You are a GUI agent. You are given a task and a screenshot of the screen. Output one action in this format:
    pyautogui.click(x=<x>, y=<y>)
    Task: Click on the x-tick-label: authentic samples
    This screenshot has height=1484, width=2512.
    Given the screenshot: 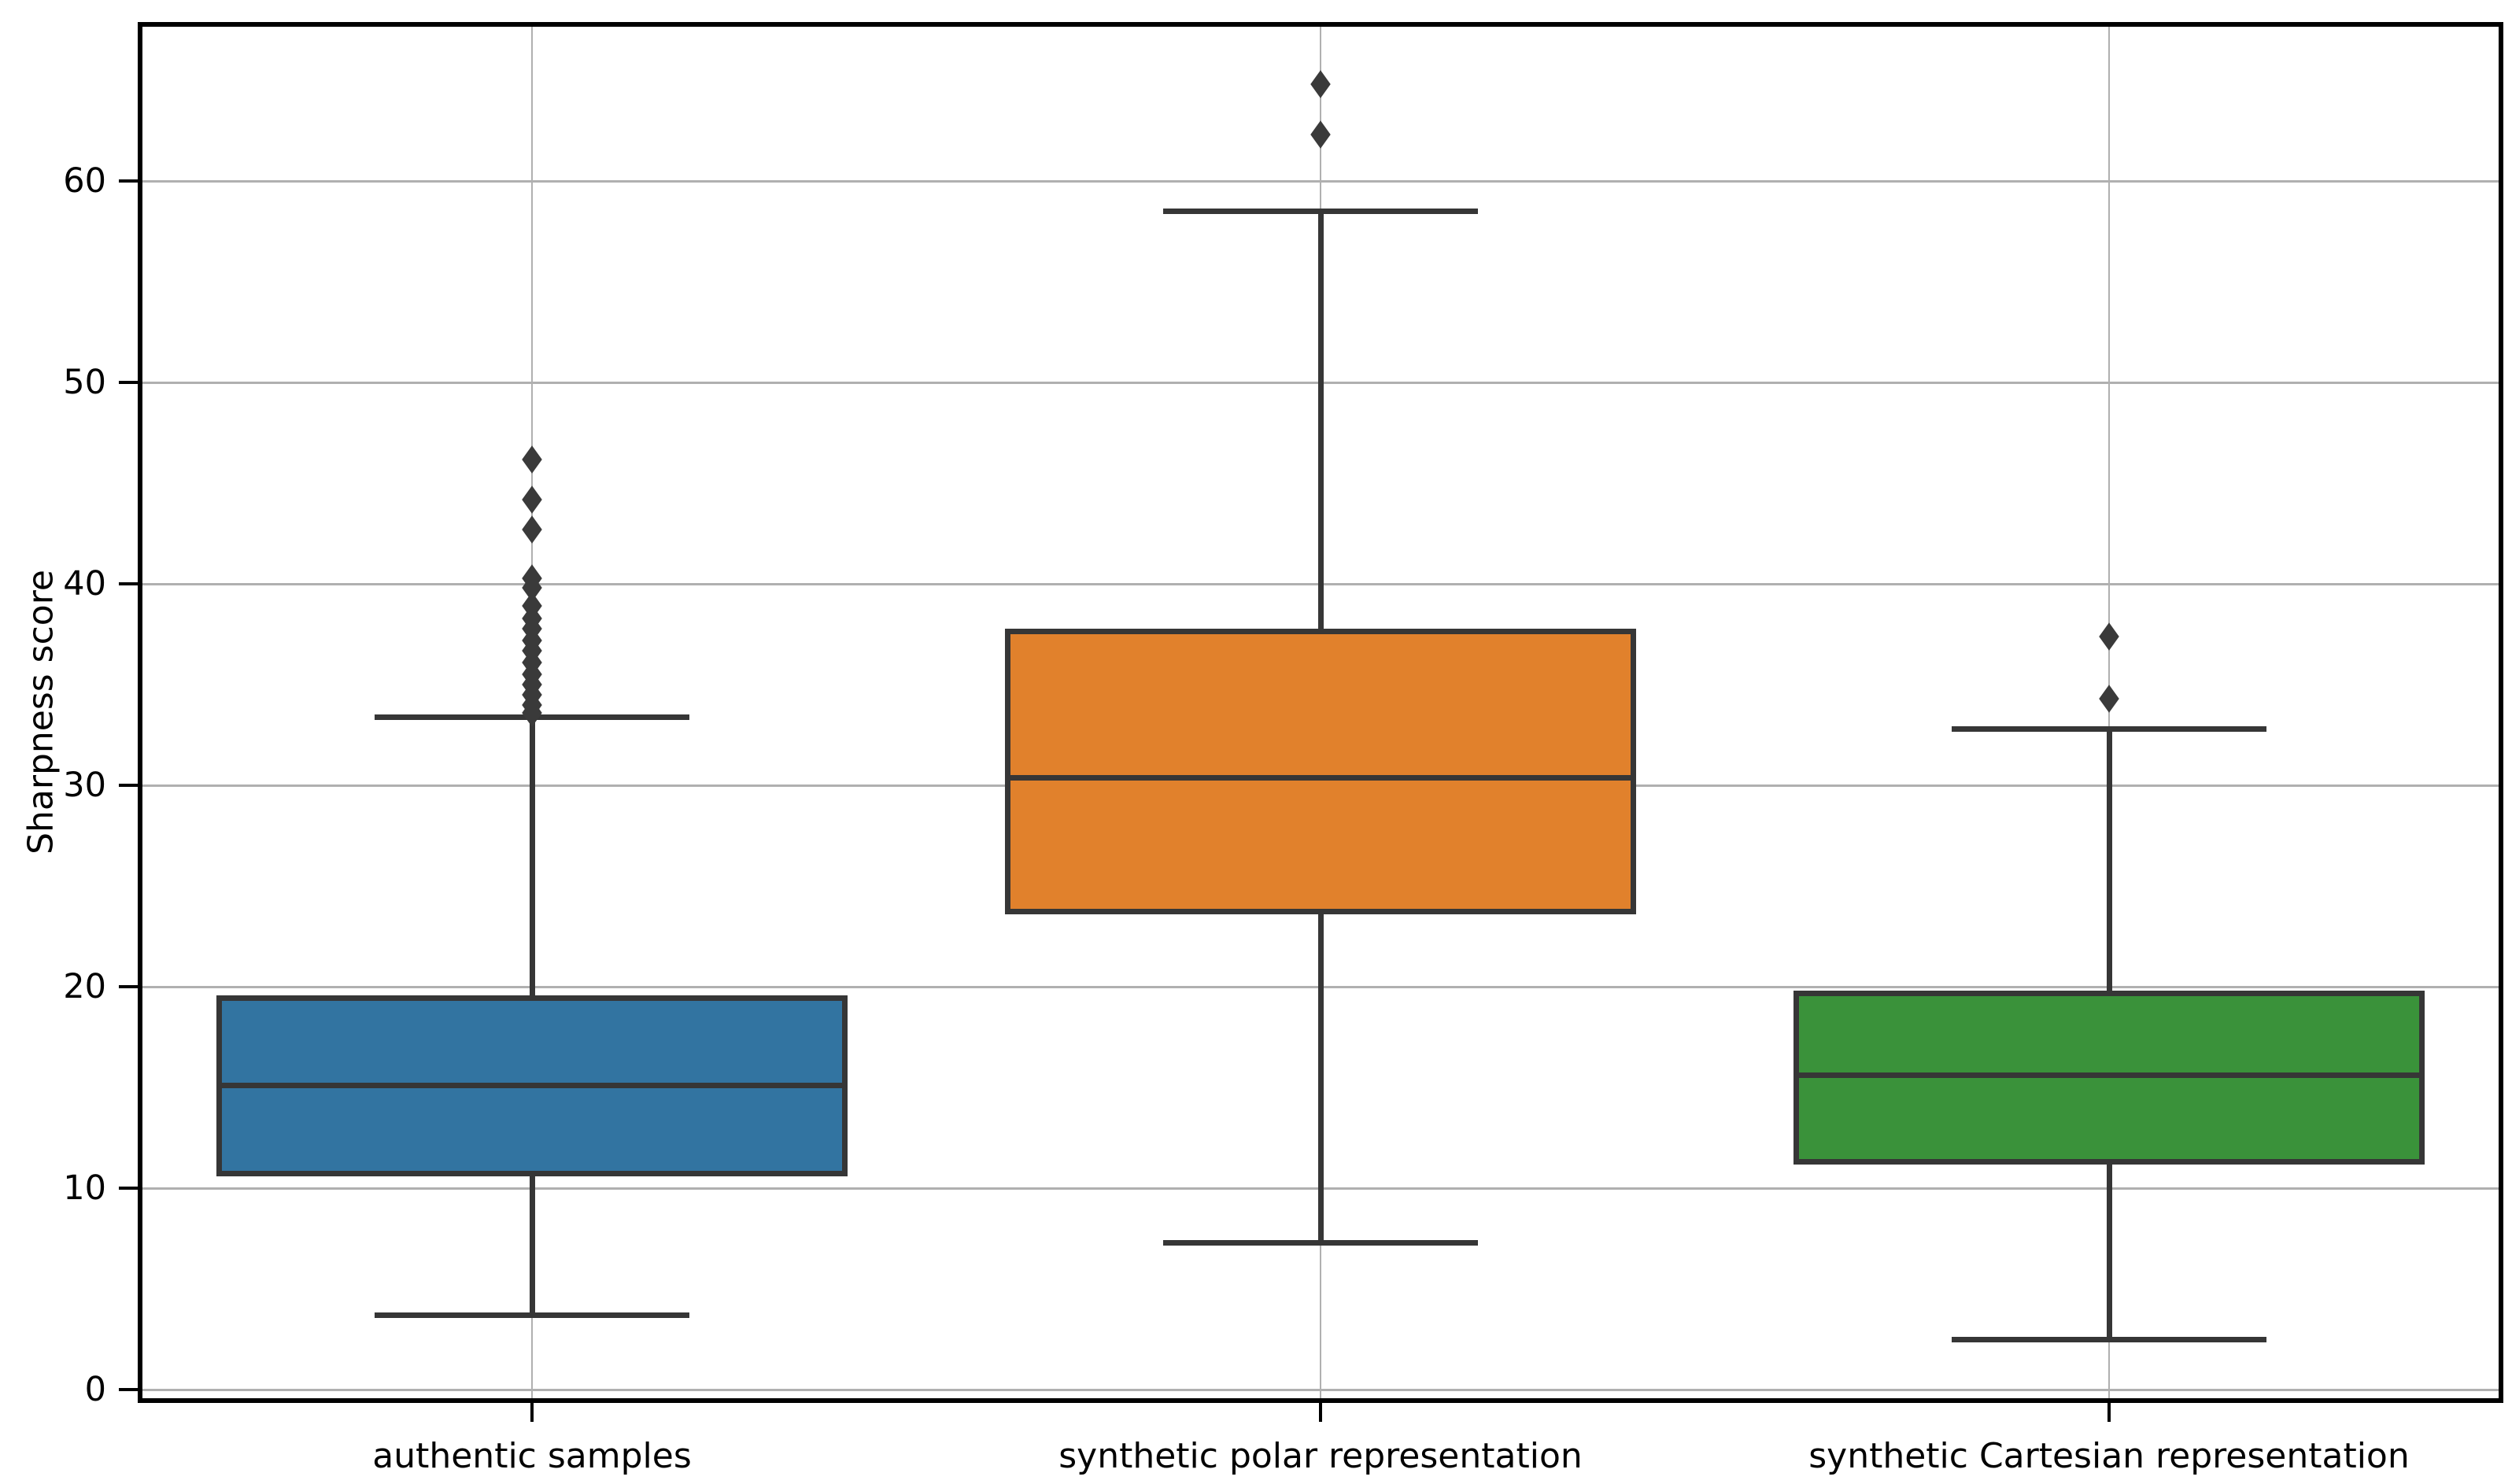 What is the action you would take?
    pyautogui.click(x=532, y=1456)
    